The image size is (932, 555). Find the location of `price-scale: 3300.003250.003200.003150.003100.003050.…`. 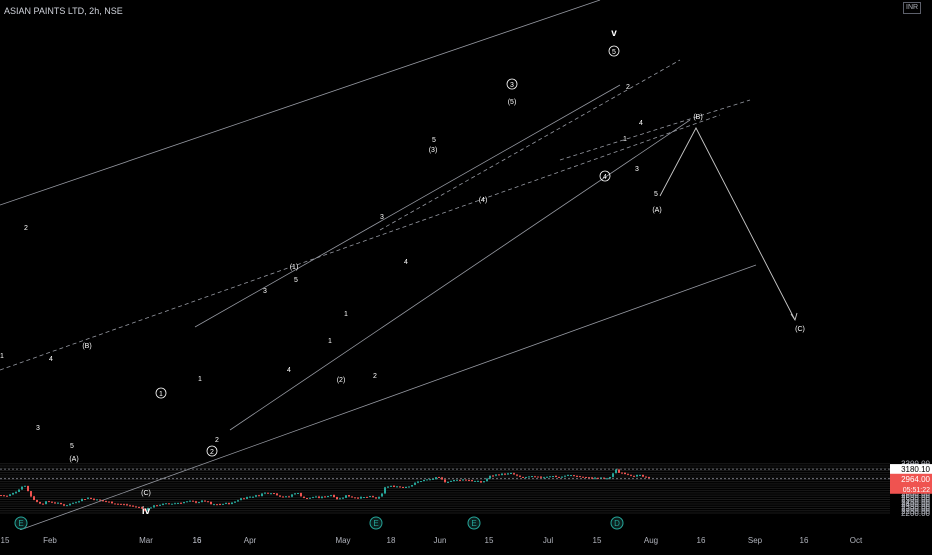

price-scale: 3300.003250.003200.003150.003100.003050.… is located at coordinates (911, 265).